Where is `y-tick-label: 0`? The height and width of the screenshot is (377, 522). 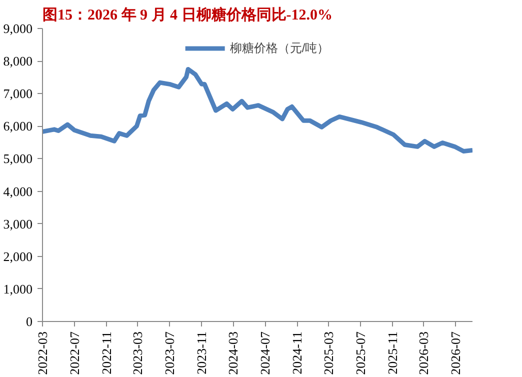 y-tick-label: 0 is located at coordinates (29, 321).